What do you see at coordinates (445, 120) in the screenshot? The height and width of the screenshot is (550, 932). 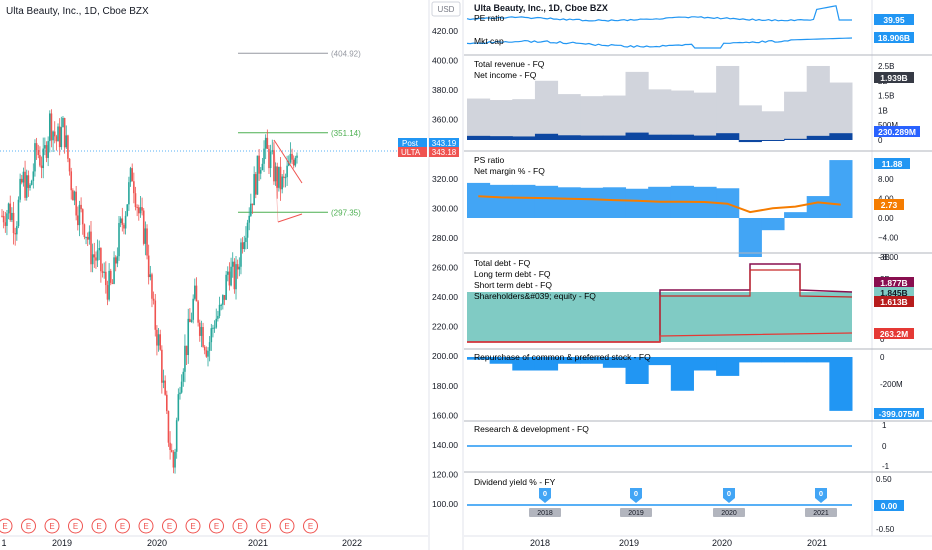 I see `price-tick-label: 360.00` at bounding box center [445, 120].